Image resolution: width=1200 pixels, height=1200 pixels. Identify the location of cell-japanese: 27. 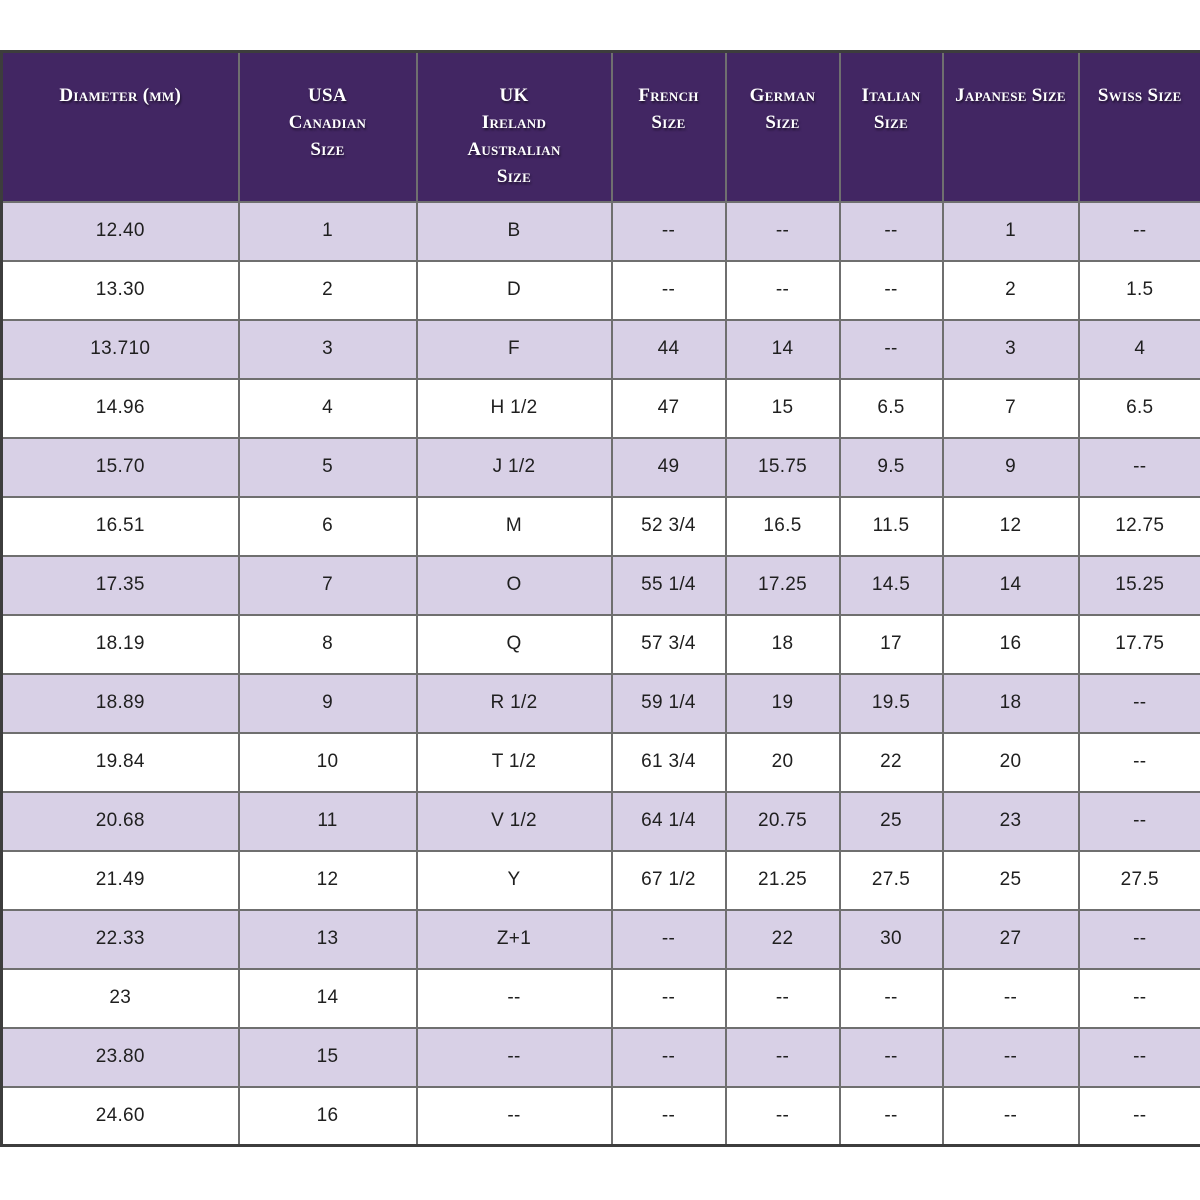
(1010, 939).